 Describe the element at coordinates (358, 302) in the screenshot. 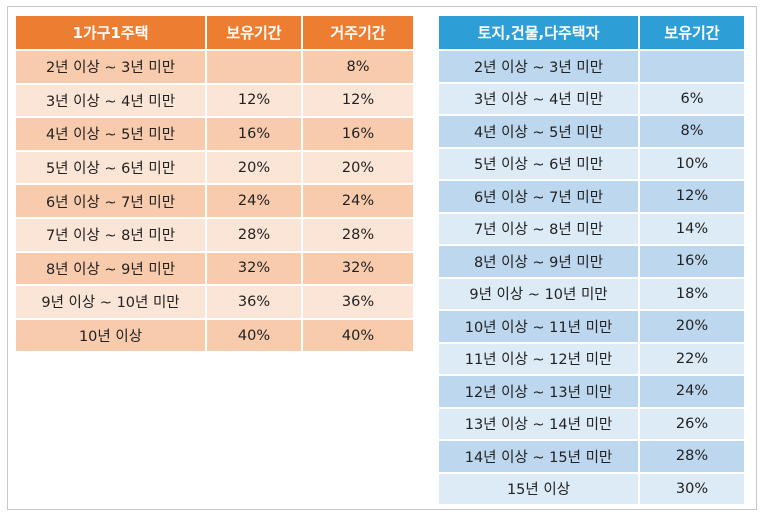

I see `residence-rate-cell: 36%` at that location.